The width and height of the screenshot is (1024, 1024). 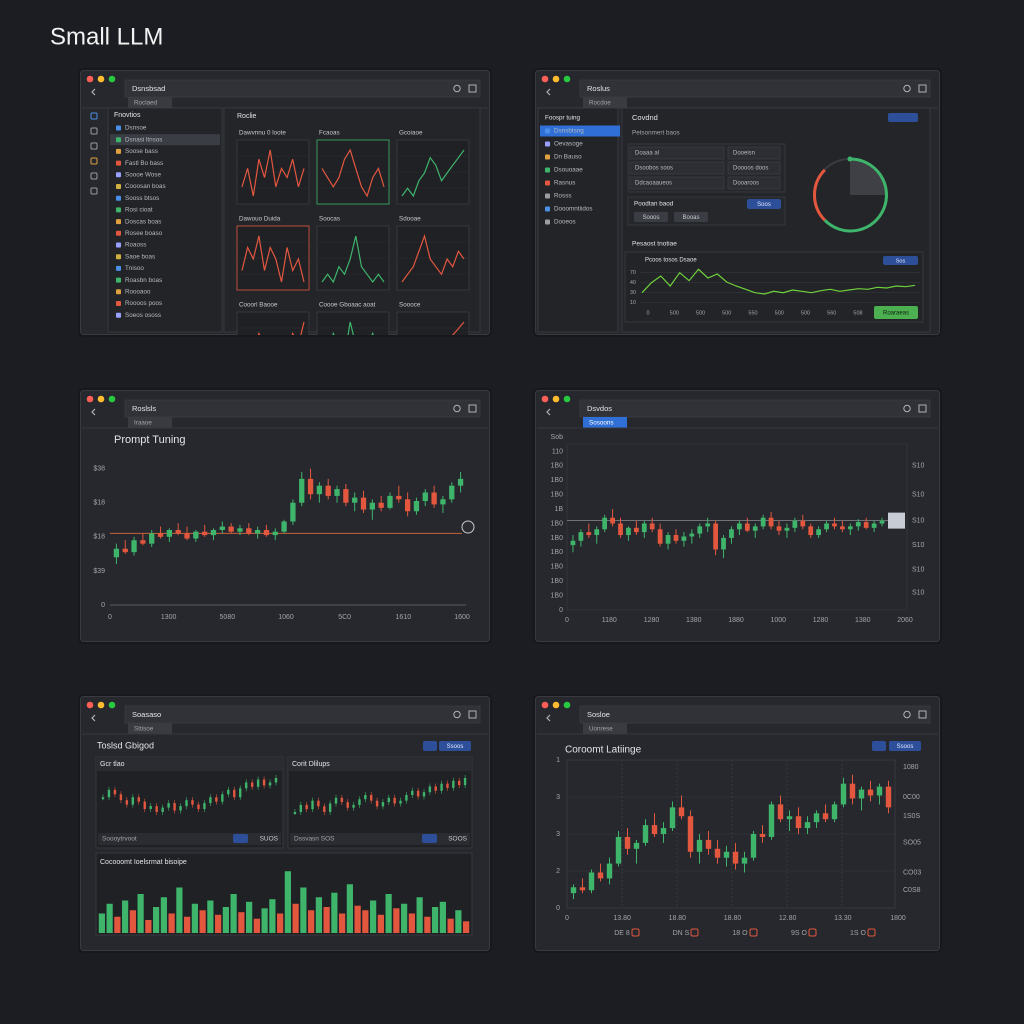 I want to click on y-tick-label: CO03, so click(x=912, y=872).